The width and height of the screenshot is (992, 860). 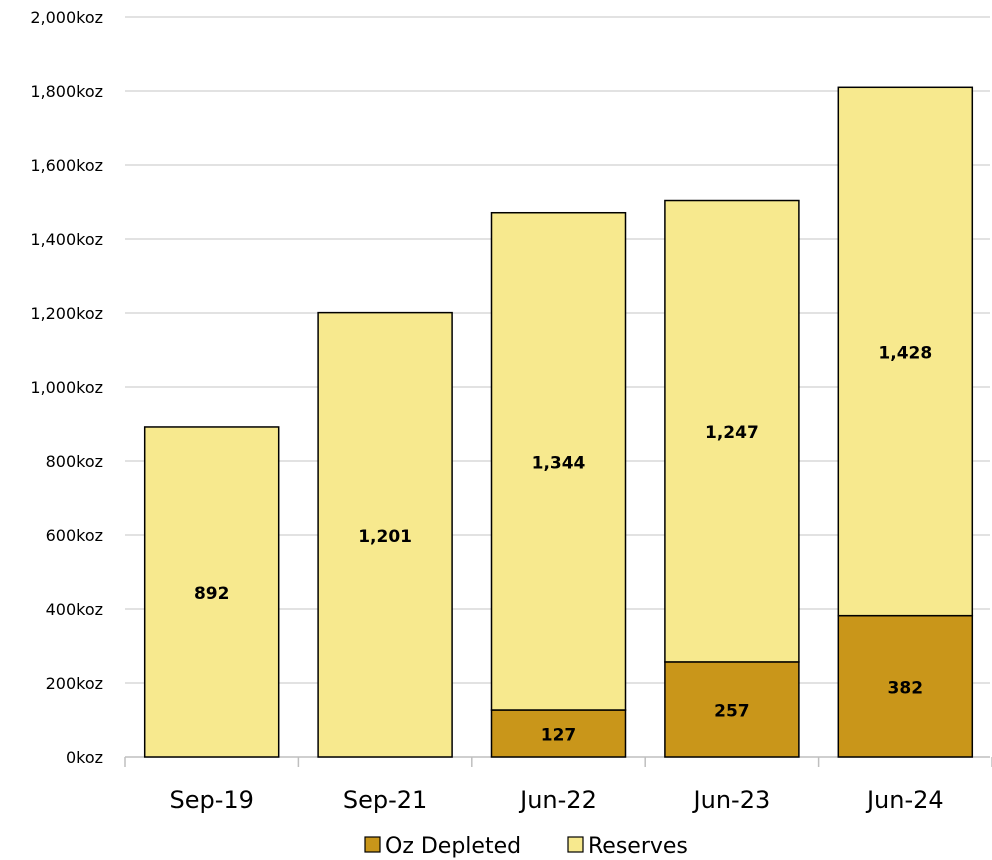 I want to click on y-tick-label: 1,000koz, so click(x=66, y=387).